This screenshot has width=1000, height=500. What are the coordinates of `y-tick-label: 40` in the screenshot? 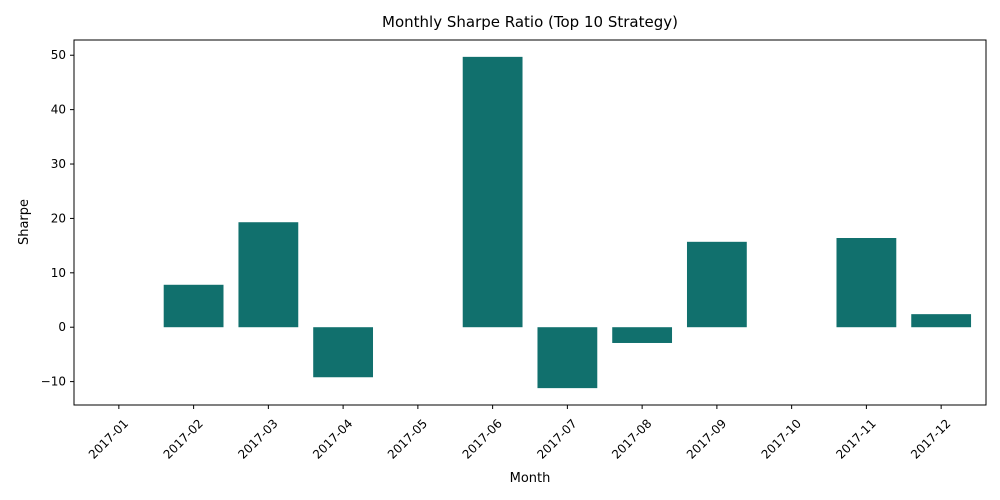 It's located at (58, 110).